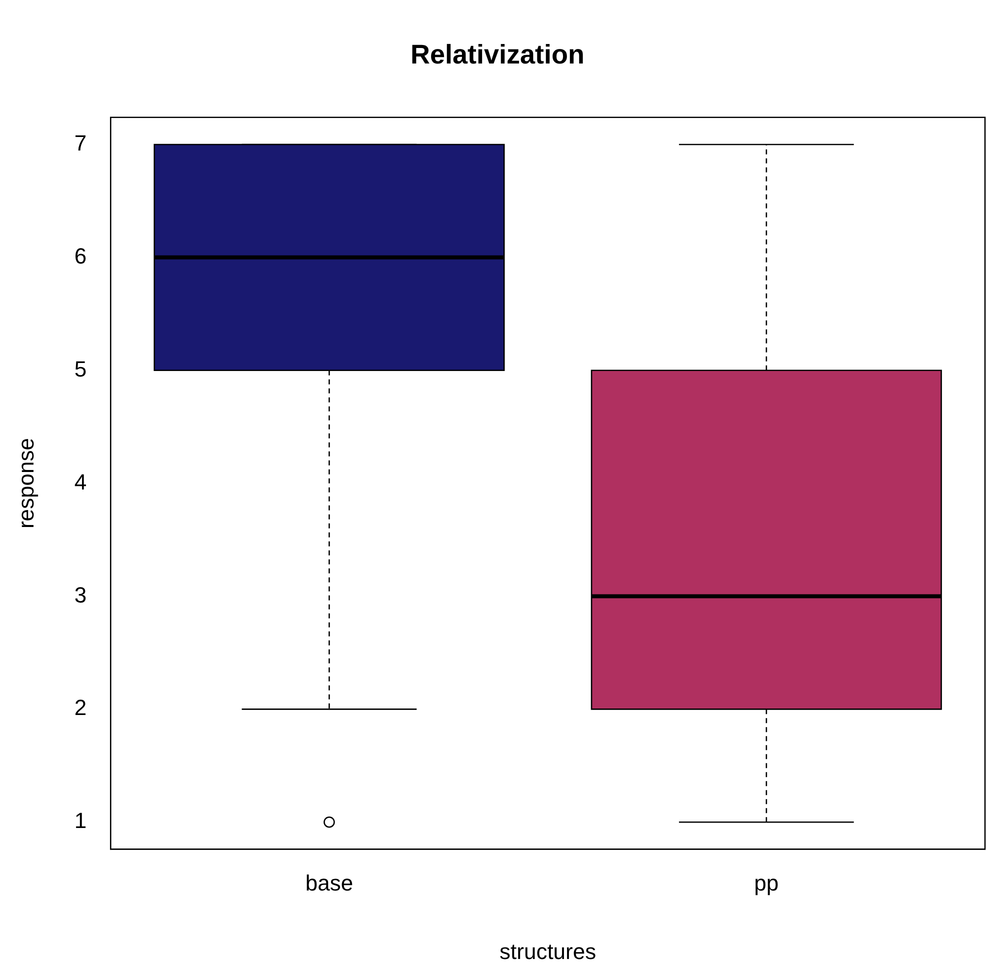 The image size is (987, 980). What do you see at coordinates (497, 55) in the screenshot?
I see `chart-title: Relativization` at bounding box center [497, 55].